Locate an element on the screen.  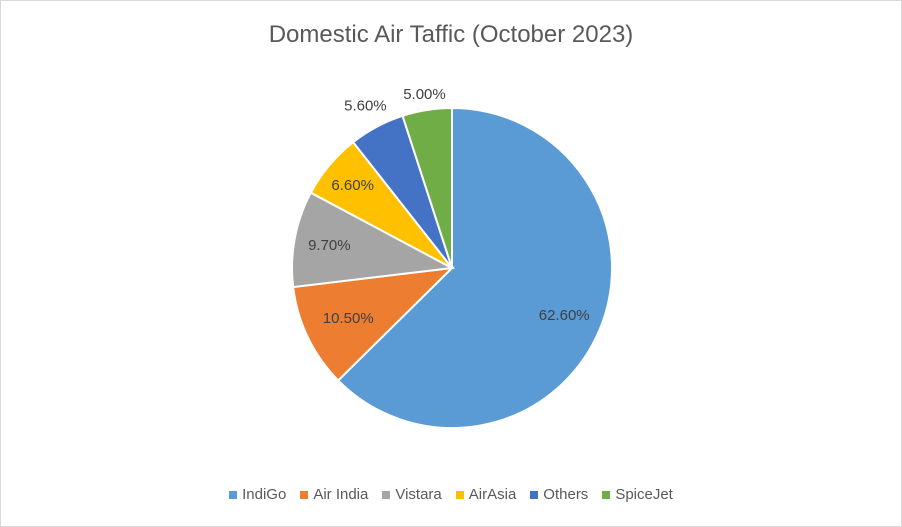
legend-item: Air India is located at coordinates (334, 494).